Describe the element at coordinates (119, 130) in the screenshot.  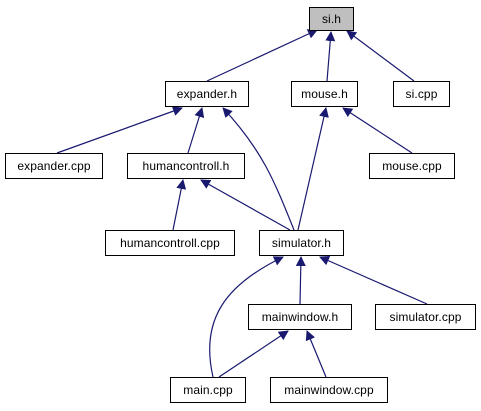
I see `edge-expander-cpp-to-expander-h` at that location.